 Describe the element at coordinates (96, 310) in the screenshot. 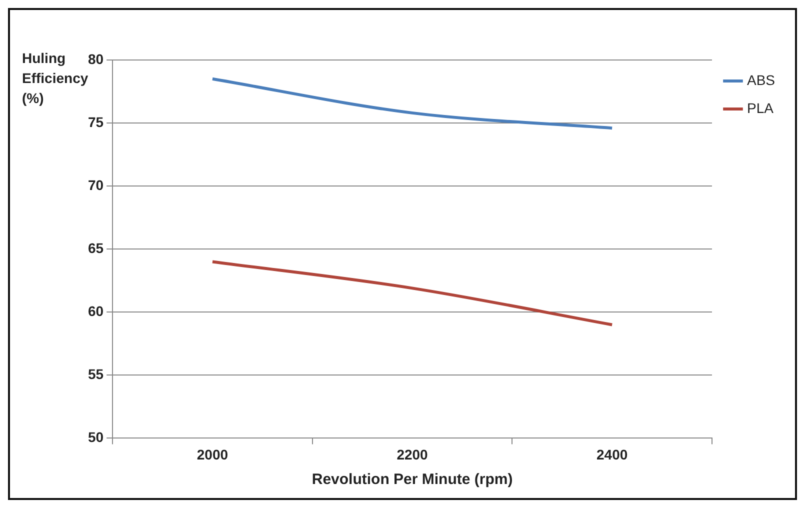

I see `y-tick-label: 60` at that location.